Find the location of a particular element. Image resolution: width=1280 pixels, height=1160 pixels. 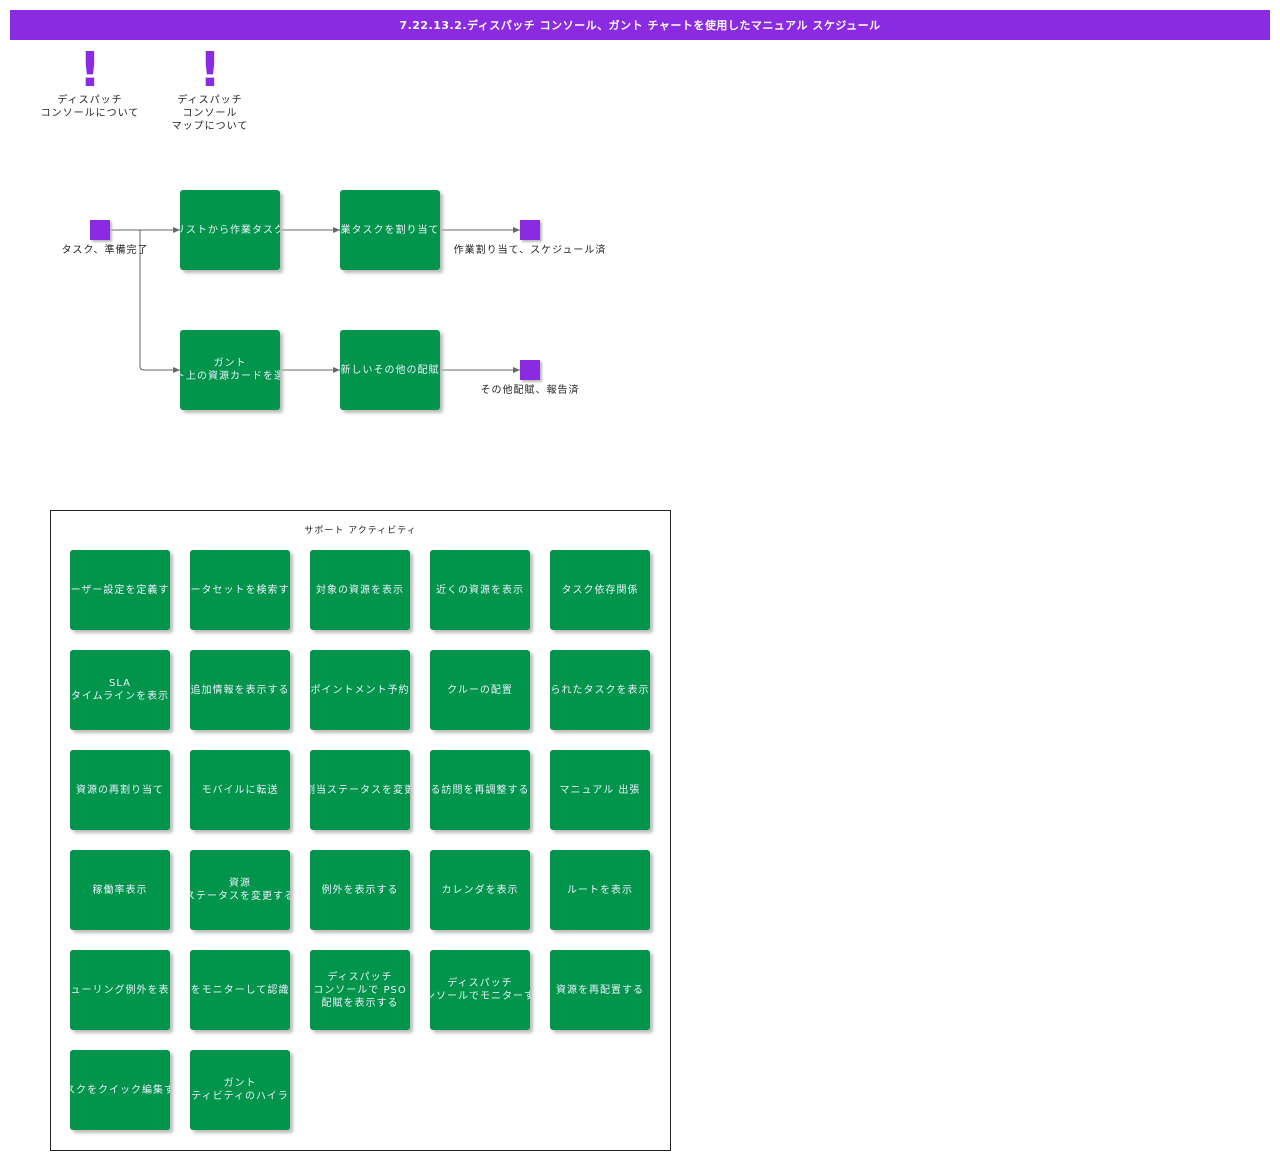

activity-tile: マニュアル 出張 is located at coordinates (600, 790).